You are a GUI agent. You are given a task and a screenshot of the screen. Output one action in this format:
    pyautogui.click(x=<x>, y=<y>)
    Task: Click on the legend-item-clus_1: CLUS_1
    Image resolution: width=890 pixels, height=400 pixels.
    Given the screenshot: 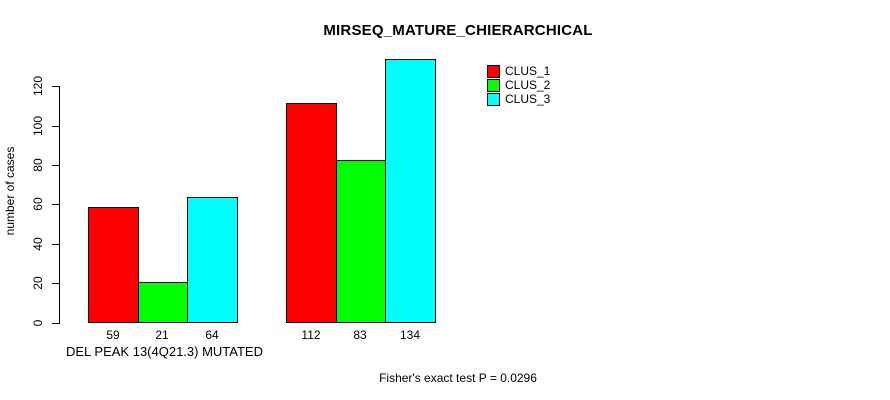 What is the action you would take?
    pyautogui.click(x=518, y=71)
    